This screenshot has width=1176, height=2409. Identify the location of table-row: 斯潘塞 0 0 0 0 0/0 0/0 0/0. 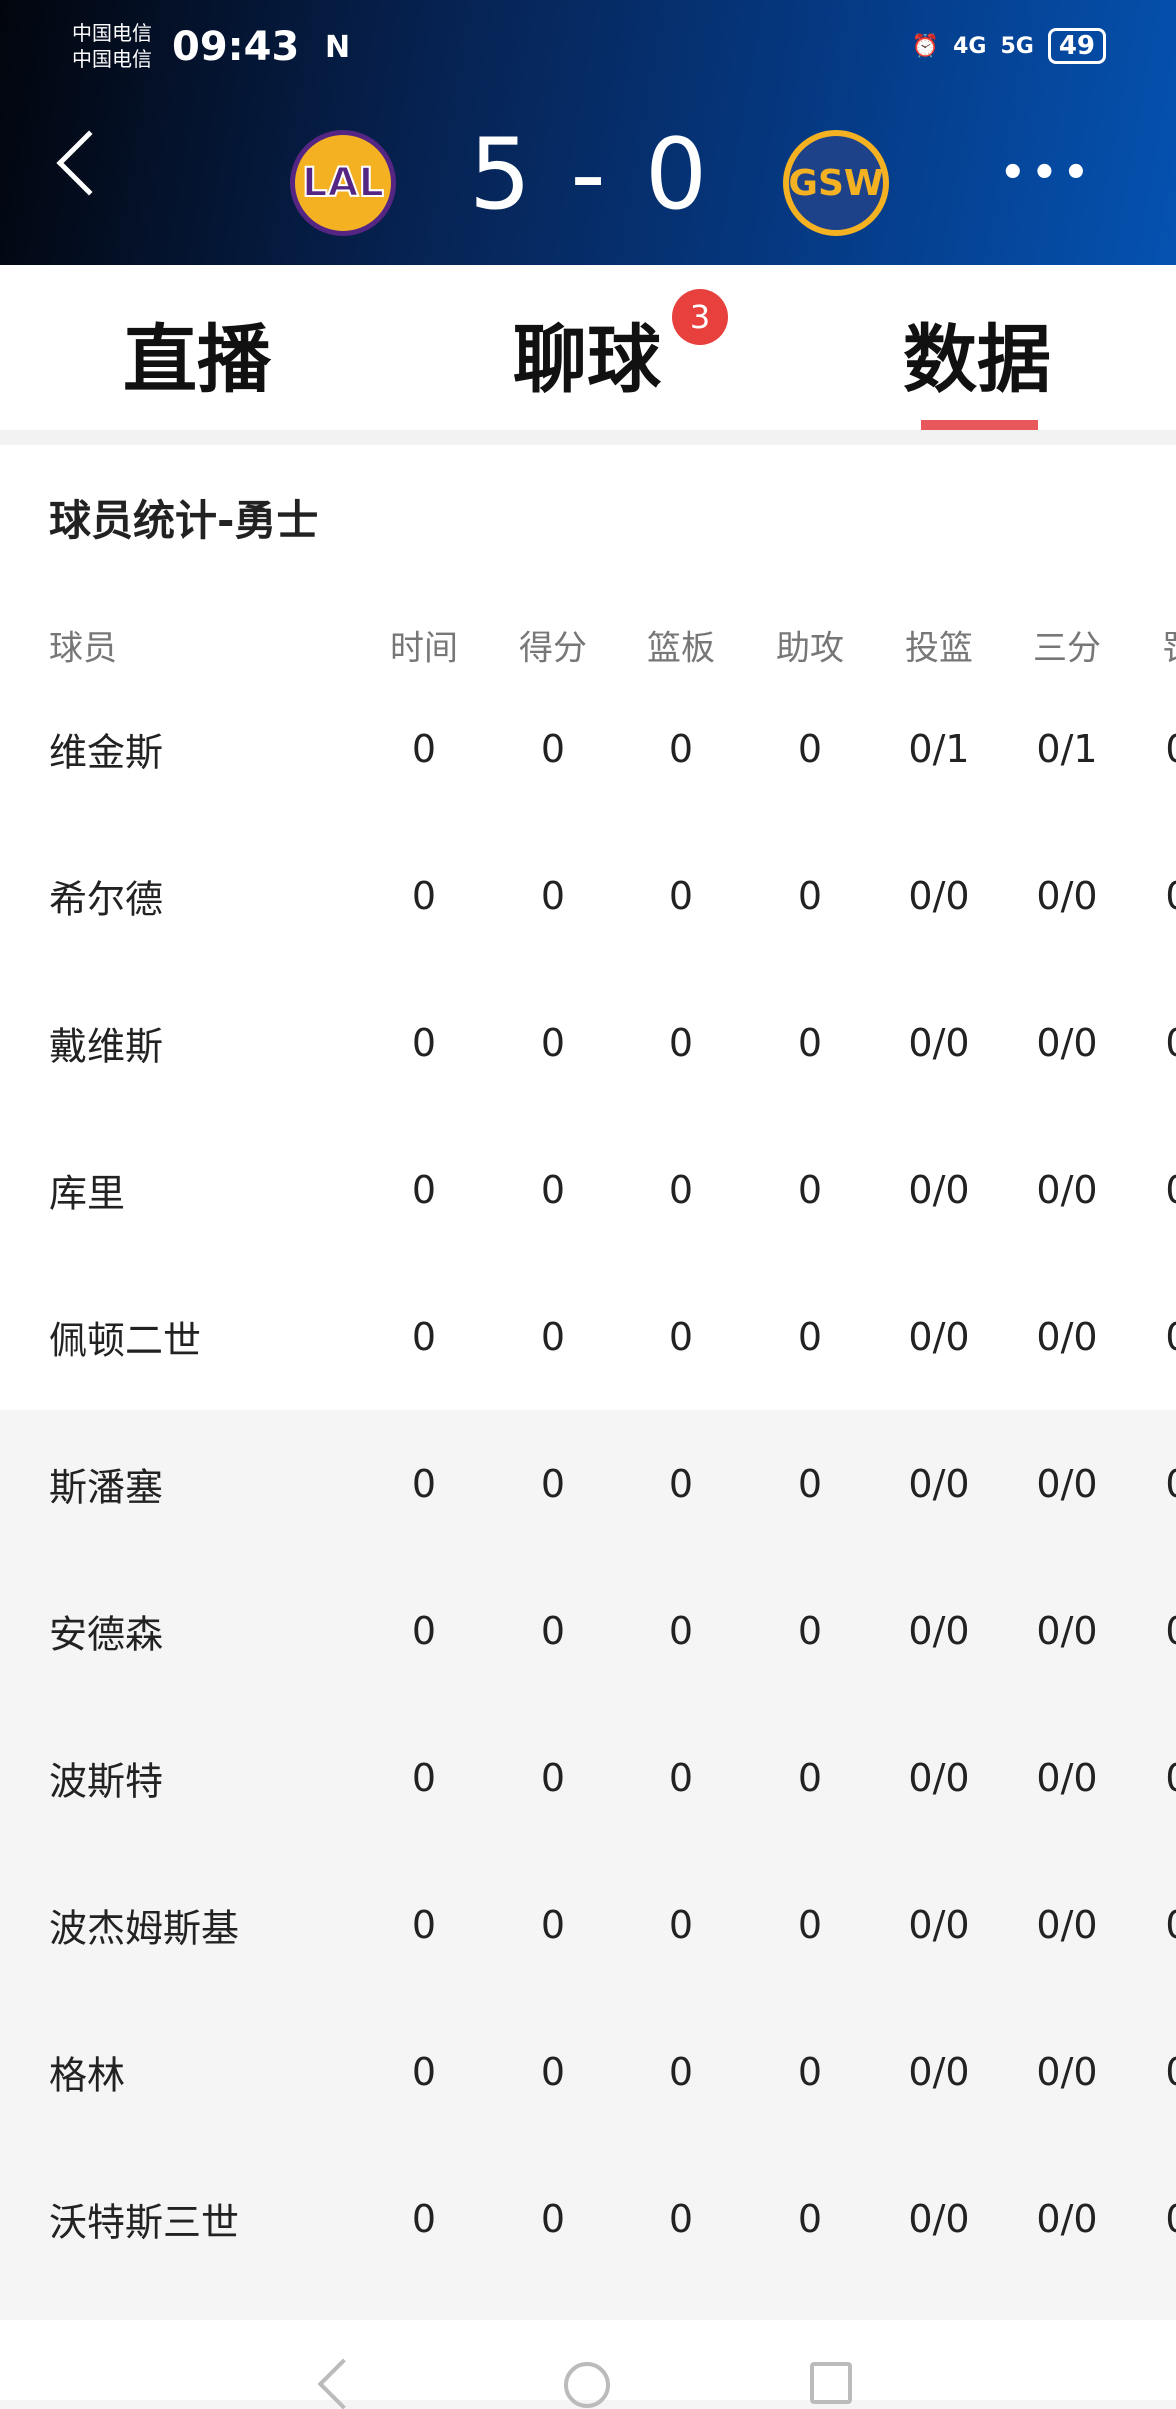
(588, 1483).